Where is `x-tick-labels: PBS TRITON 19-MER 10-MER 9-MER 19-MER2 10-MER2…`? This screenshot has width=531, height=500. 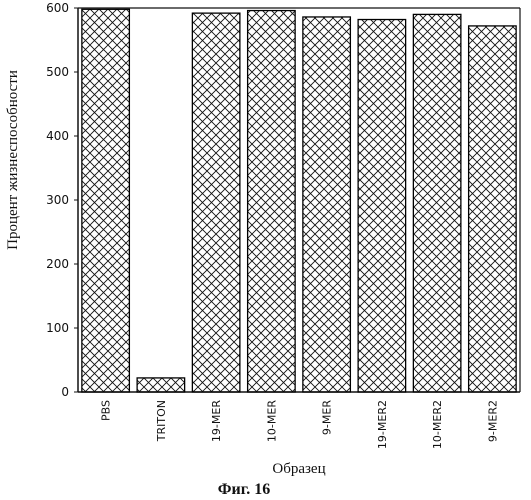
x-tick-labels: PBS TRITON 19-MER 10-MER 9-MER 19-MER2 10-MER2… is located at coordinates (300, 424).